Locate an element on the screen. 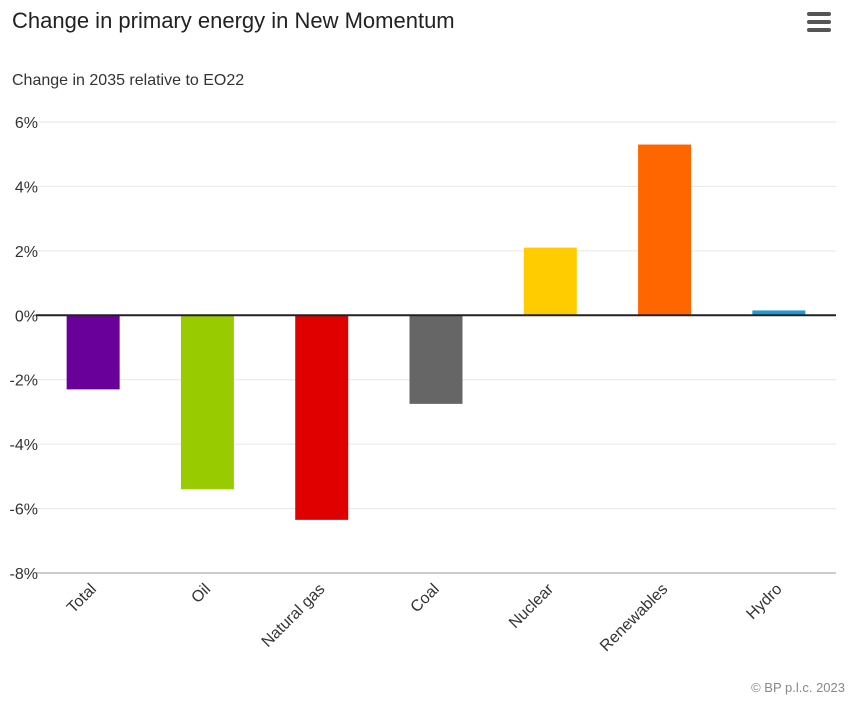 Image resolution: width=859 pixels, height=703 pixels. x-tick-label: Oil is located at coordinates (201, 594).